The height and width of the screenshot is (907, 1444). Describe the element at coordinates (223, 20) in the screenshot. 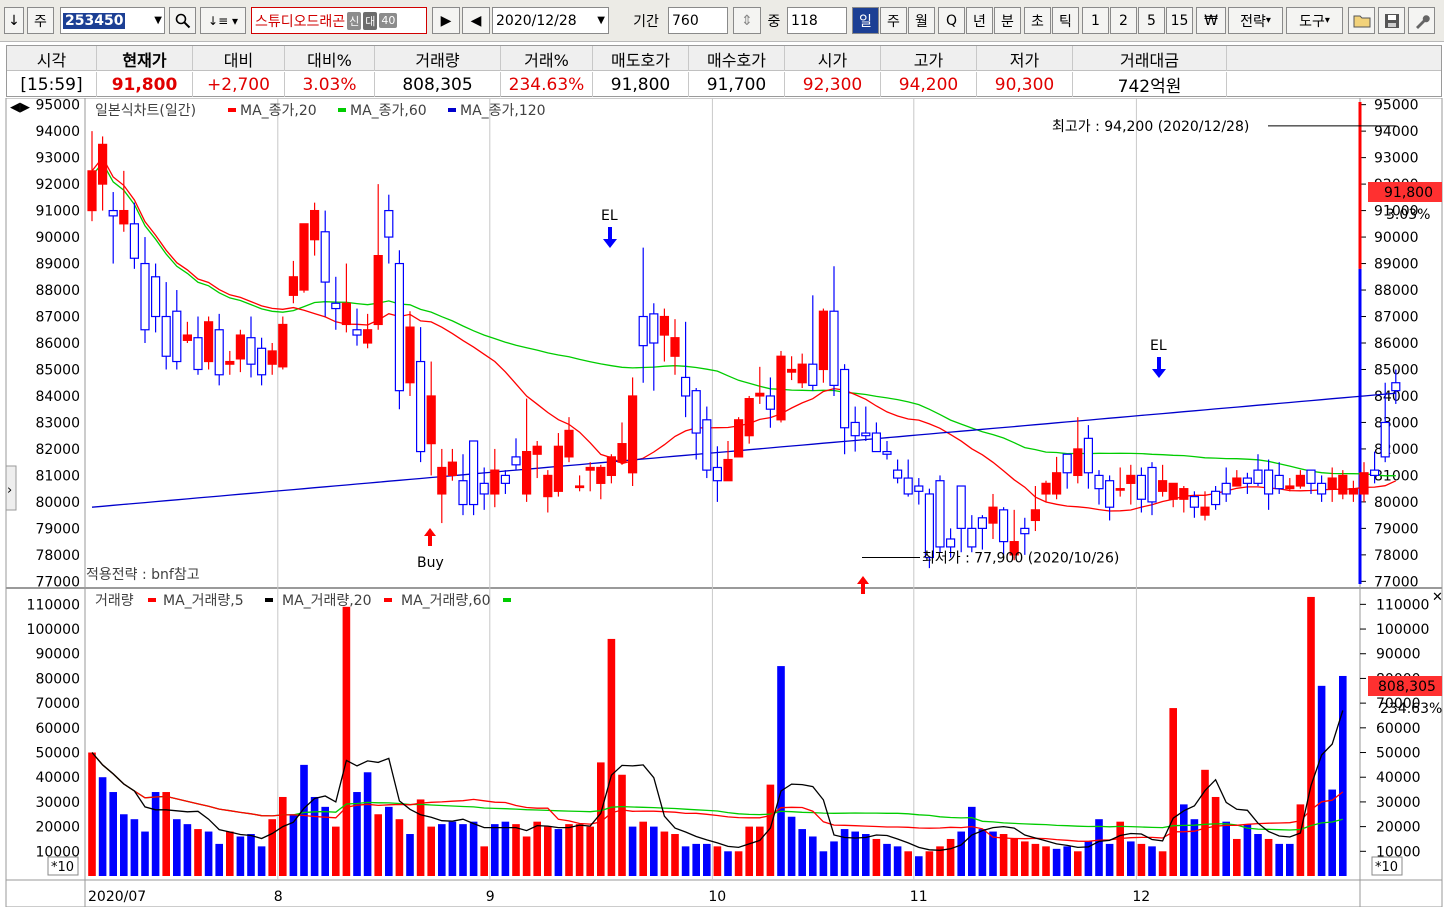

I see `sort-icon: ↓≡ ▾` at that location.